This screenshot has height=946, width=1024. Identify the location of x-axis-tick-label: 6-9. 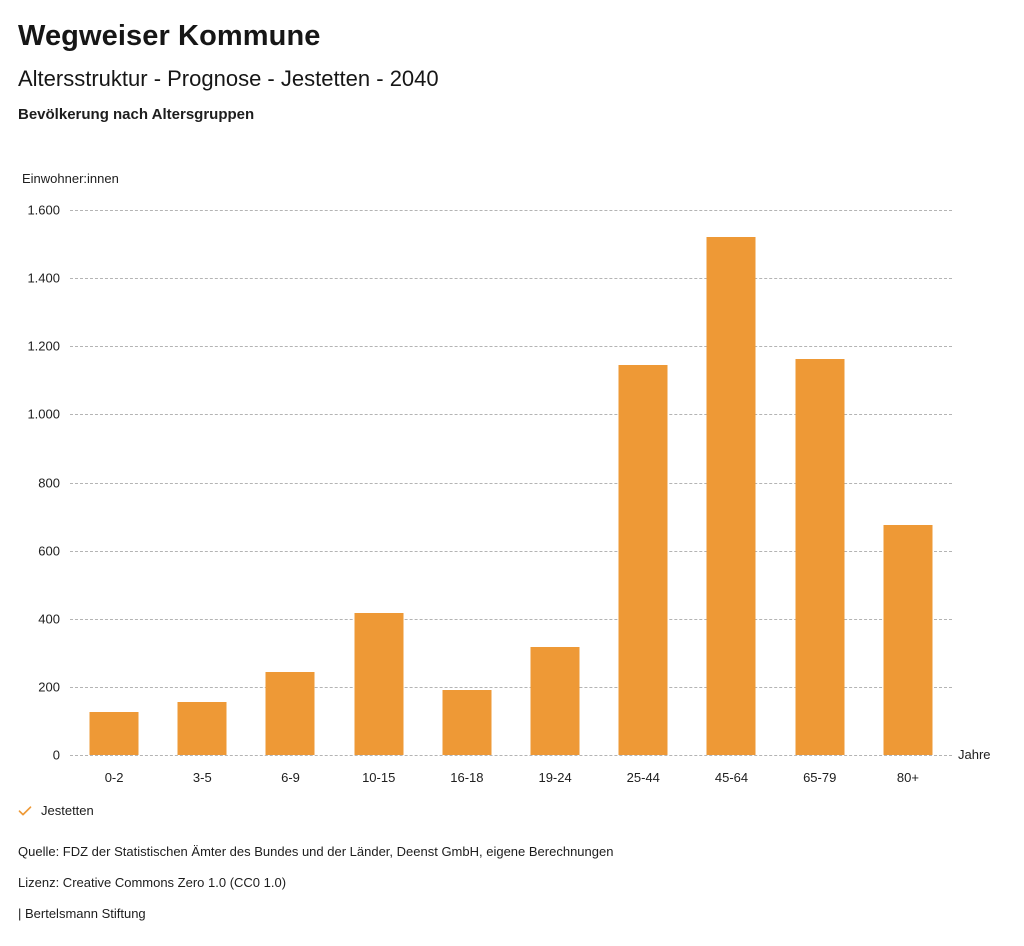
(290, 777).